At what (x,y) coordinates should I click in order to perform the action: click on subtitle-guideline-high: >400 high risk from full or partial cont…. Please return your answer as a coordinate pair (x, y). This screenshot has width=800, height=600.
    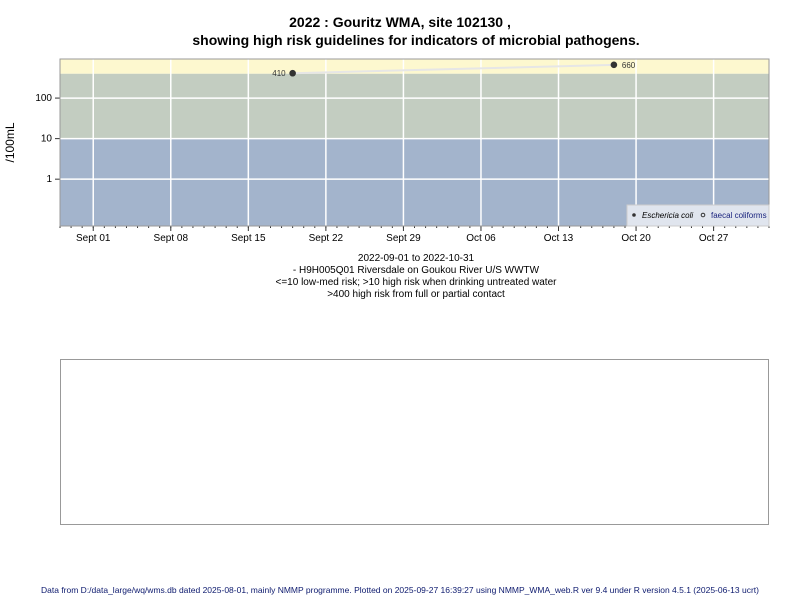
    Looking at the image, I should click on (416, 294).